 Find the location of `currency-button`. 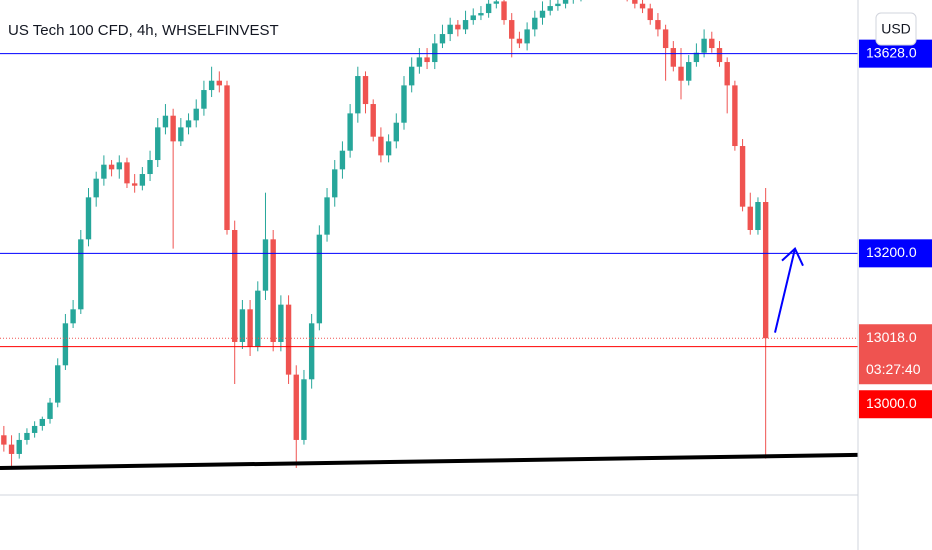

currency-button is located at coordinates (896, 29).